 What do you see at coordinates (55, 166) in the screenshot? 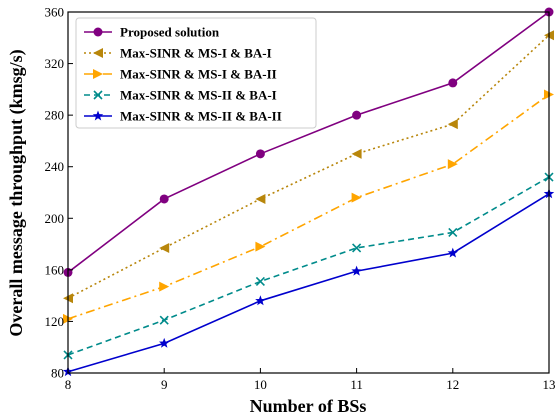
I see `y-tick-label: 240` at bounding box center [55, 166].